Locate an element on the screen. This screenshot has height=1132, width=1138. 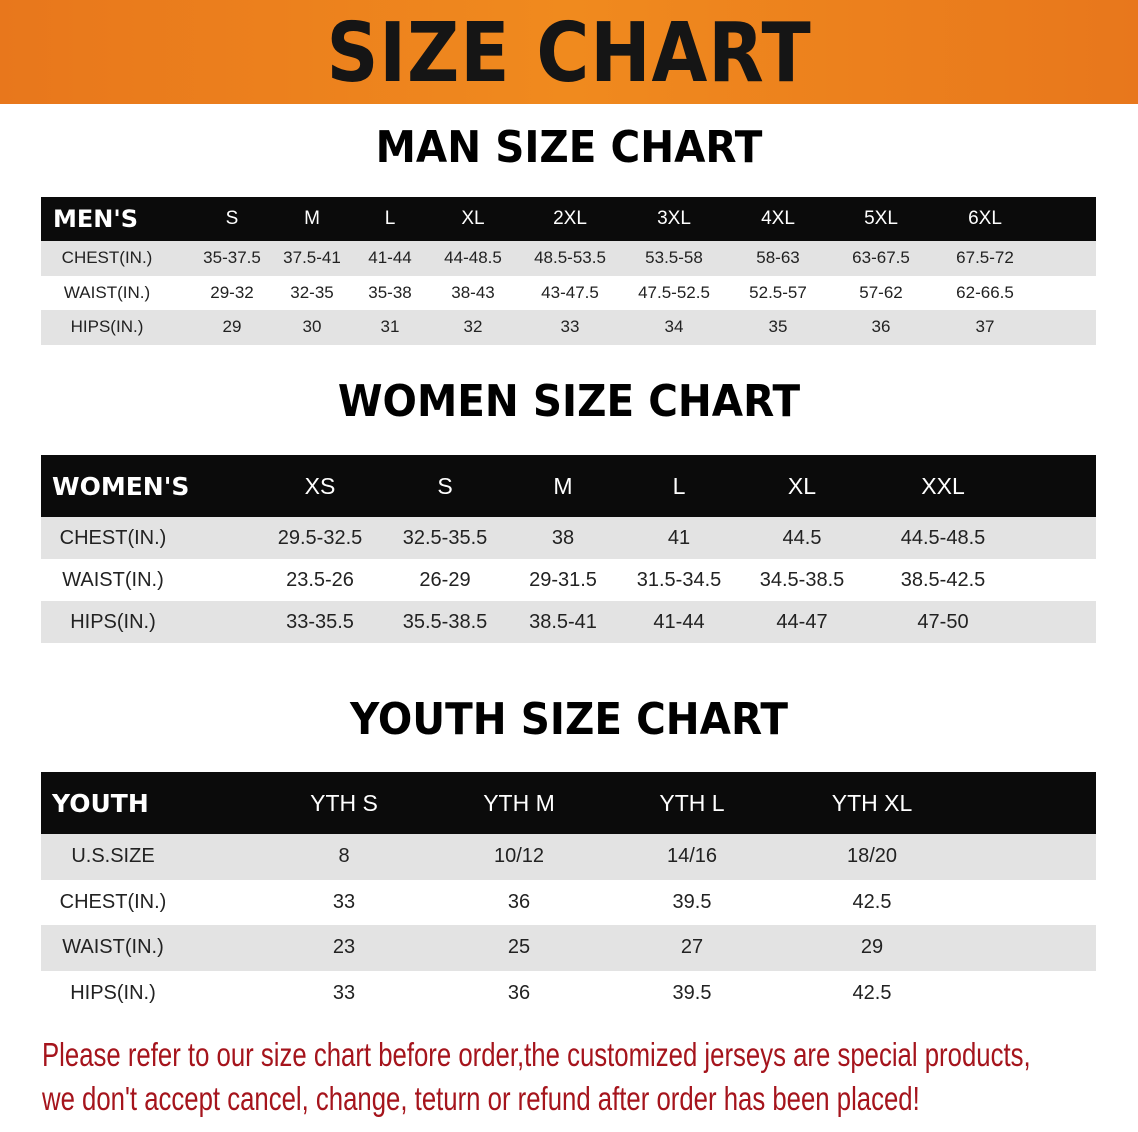
table-cell: 35-38 is located at coordinates (390, 292).